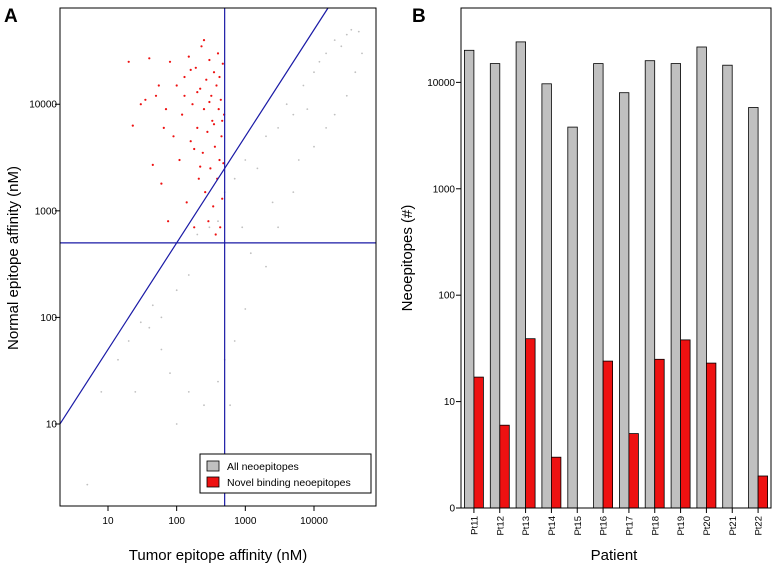 This screenshot has width=776, height=567. I want to click on x-tick-label: Pt11, so click(474, 525).